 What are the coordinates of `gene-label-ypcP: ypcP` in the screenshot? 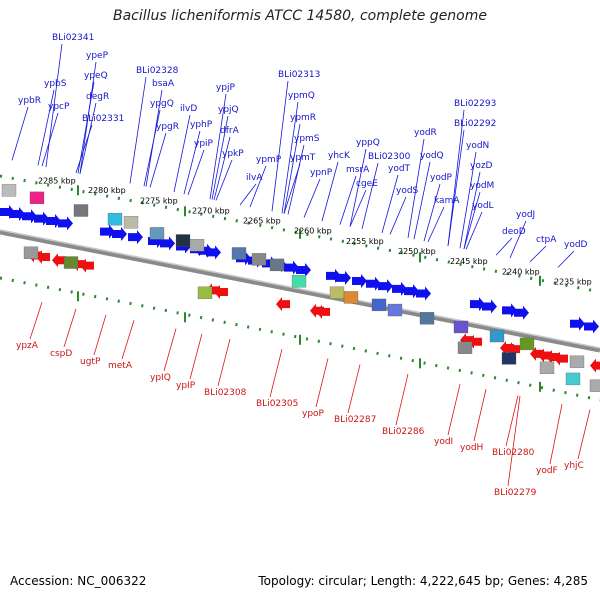 It's located at (59, 107).